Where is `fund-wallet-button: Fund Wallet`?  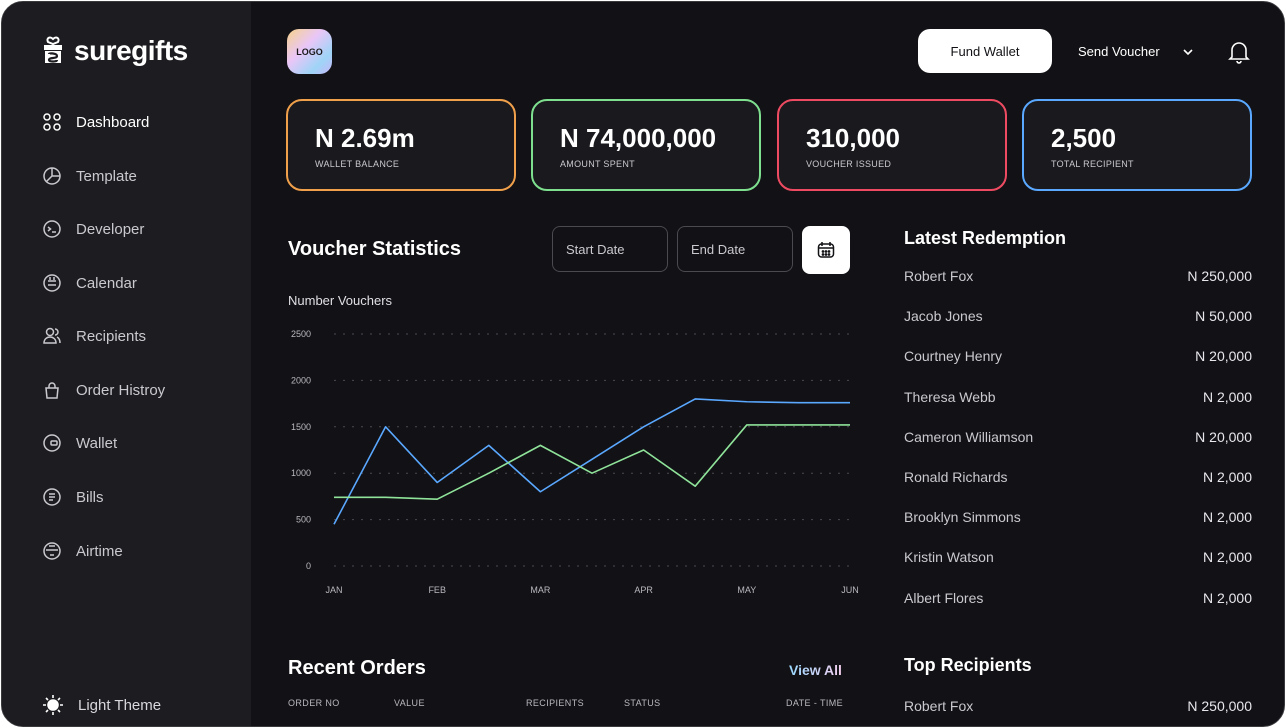 fund-wallet-button: Fund Wallet is located at coordinates (985, 51).